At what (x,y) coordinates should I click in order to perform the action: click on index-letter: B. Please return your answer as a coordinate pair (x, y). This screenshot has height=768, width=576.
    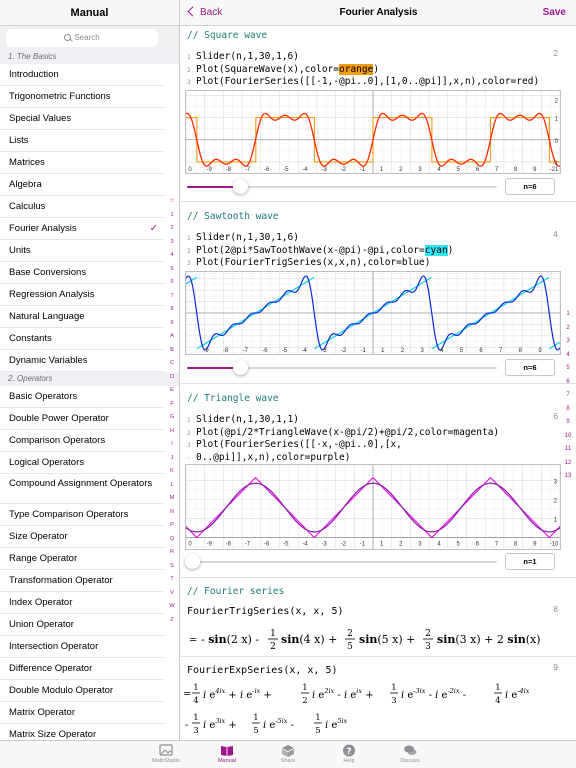
    Looking at the image, I should click on (172, 349).